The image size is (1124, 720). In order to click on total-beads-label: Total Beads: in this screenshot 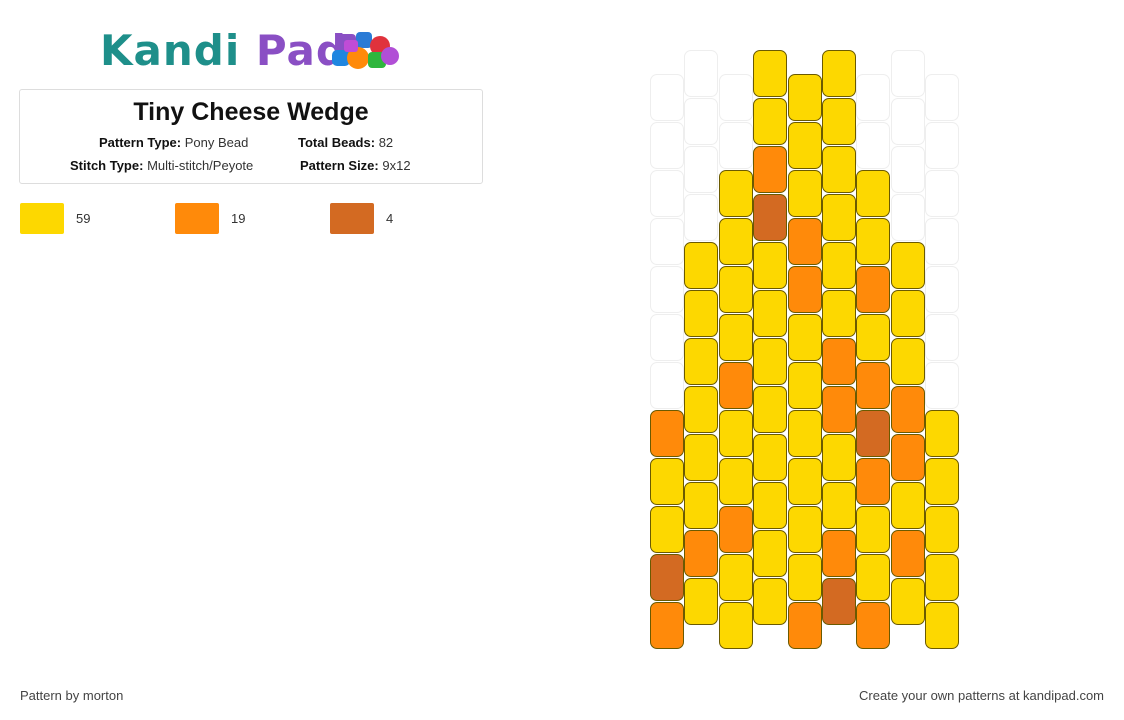, I will do `click(337, 142)`.